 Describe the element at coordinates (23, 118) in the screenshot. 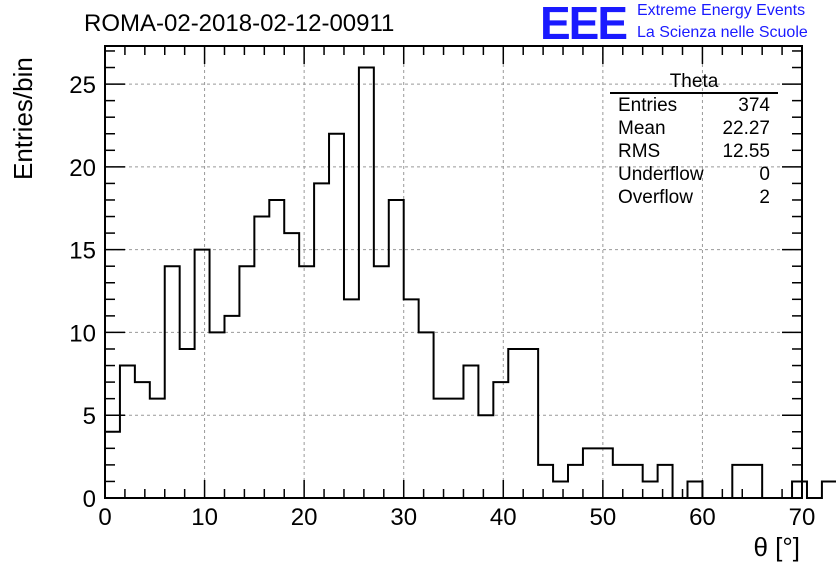

I see `y-axis-label: Entries/bin` at that location.